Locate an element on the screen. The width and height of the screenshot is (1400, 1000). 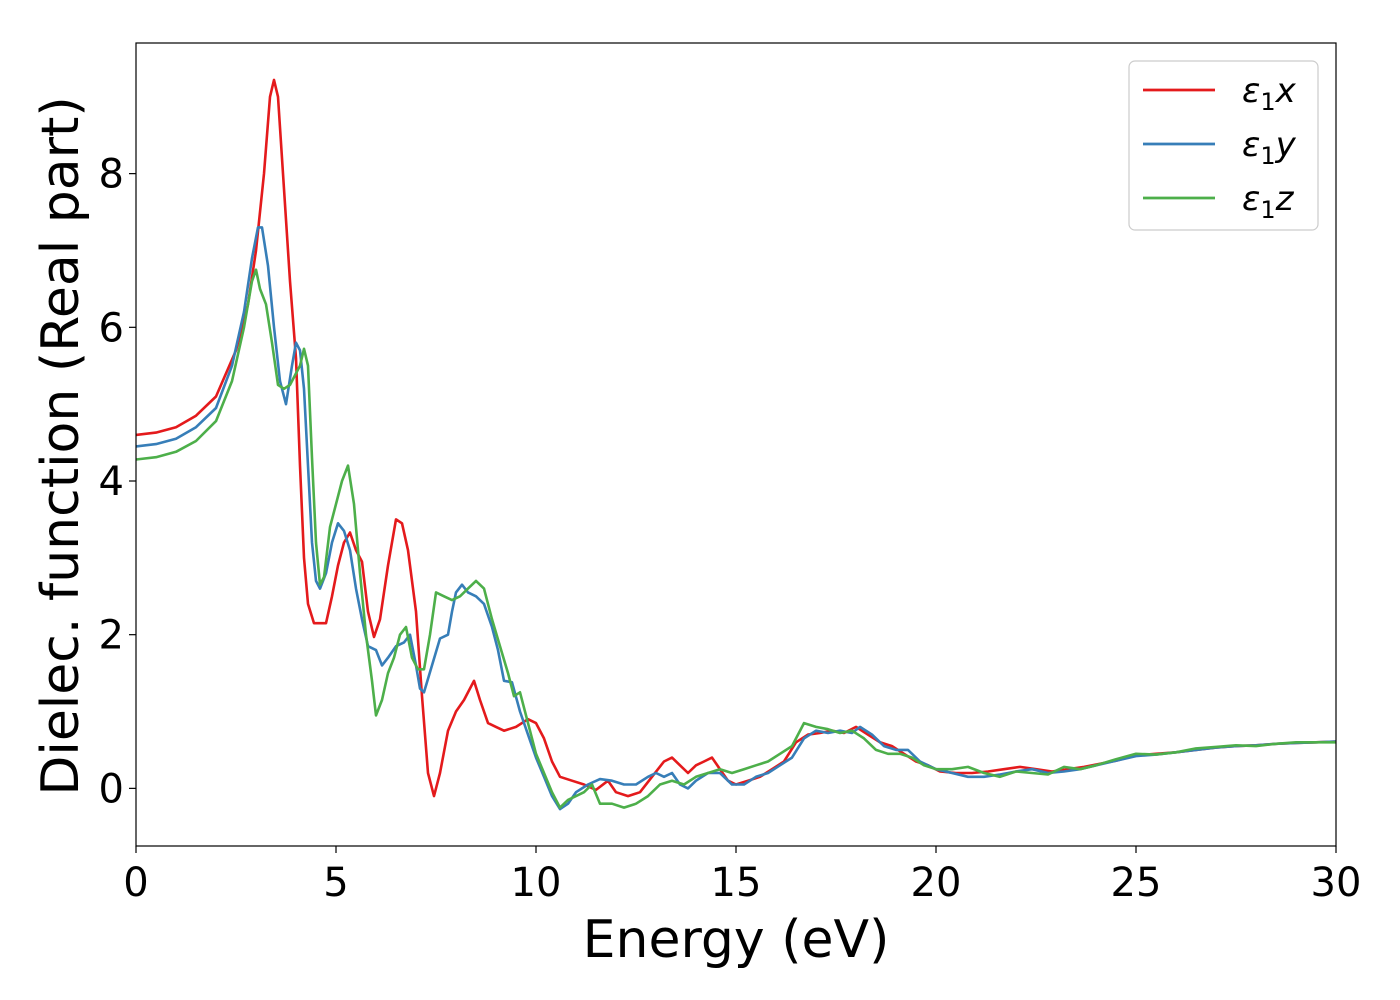
legend-box is located at coordinates (1223, 145).